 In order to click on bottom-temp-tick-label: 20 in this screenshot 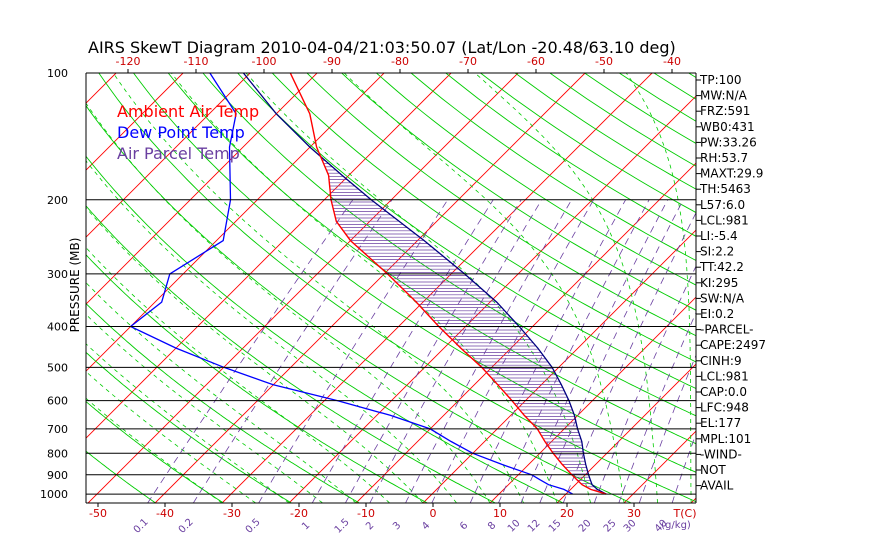, I will do `click(567, 513)`.